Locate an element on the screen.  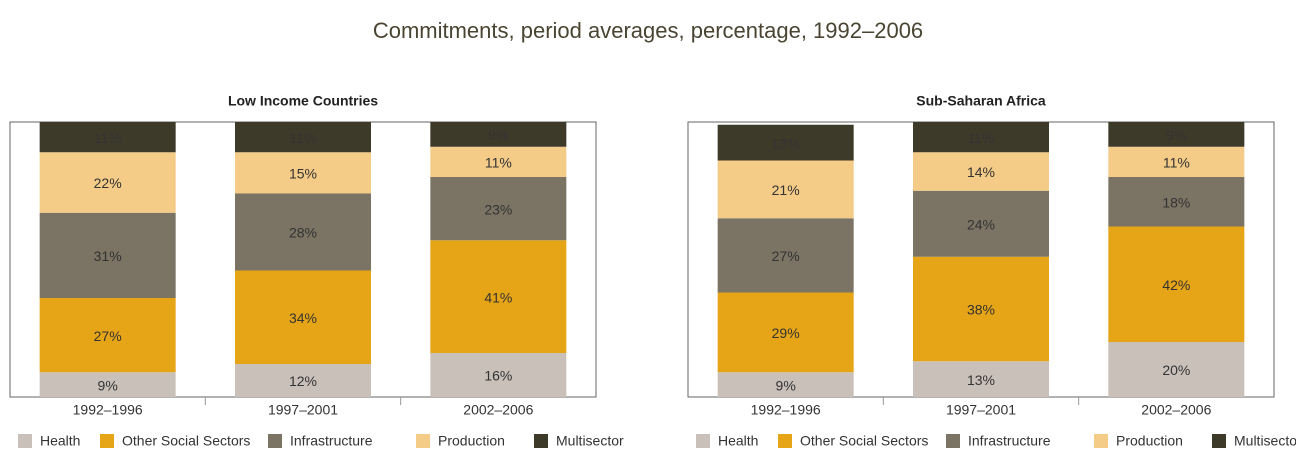
data-label: 34% is located at coordinates (303, 318).